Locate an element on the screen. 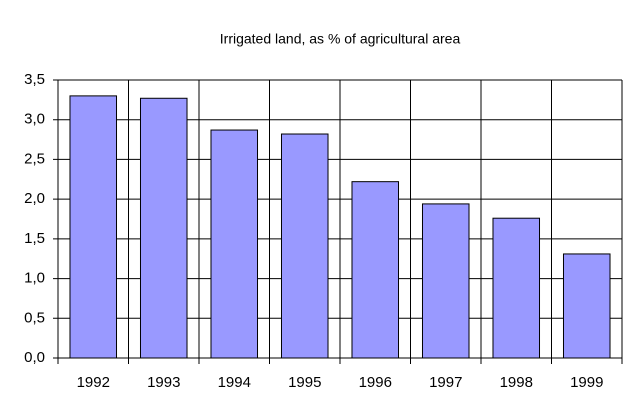  y-tick-label: 0,5 is located at coordinates (34, 317).